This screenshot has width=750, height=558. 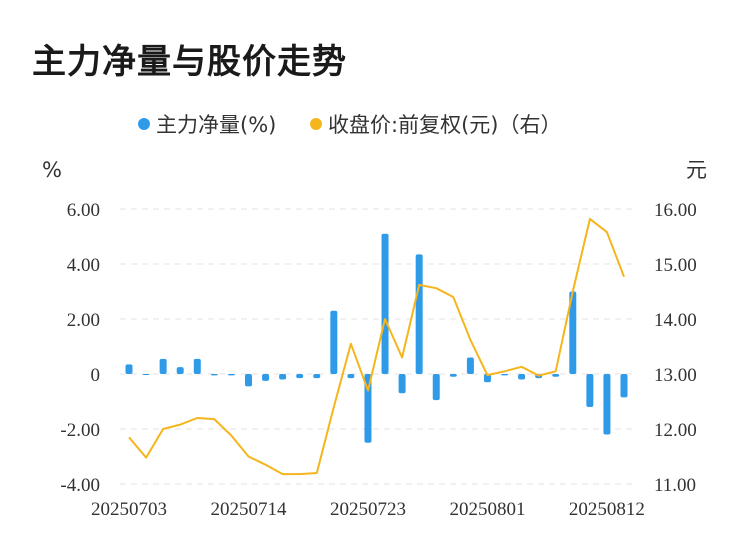 I want to click on x-tick-label: 20250714, so click(x=248, y=509).